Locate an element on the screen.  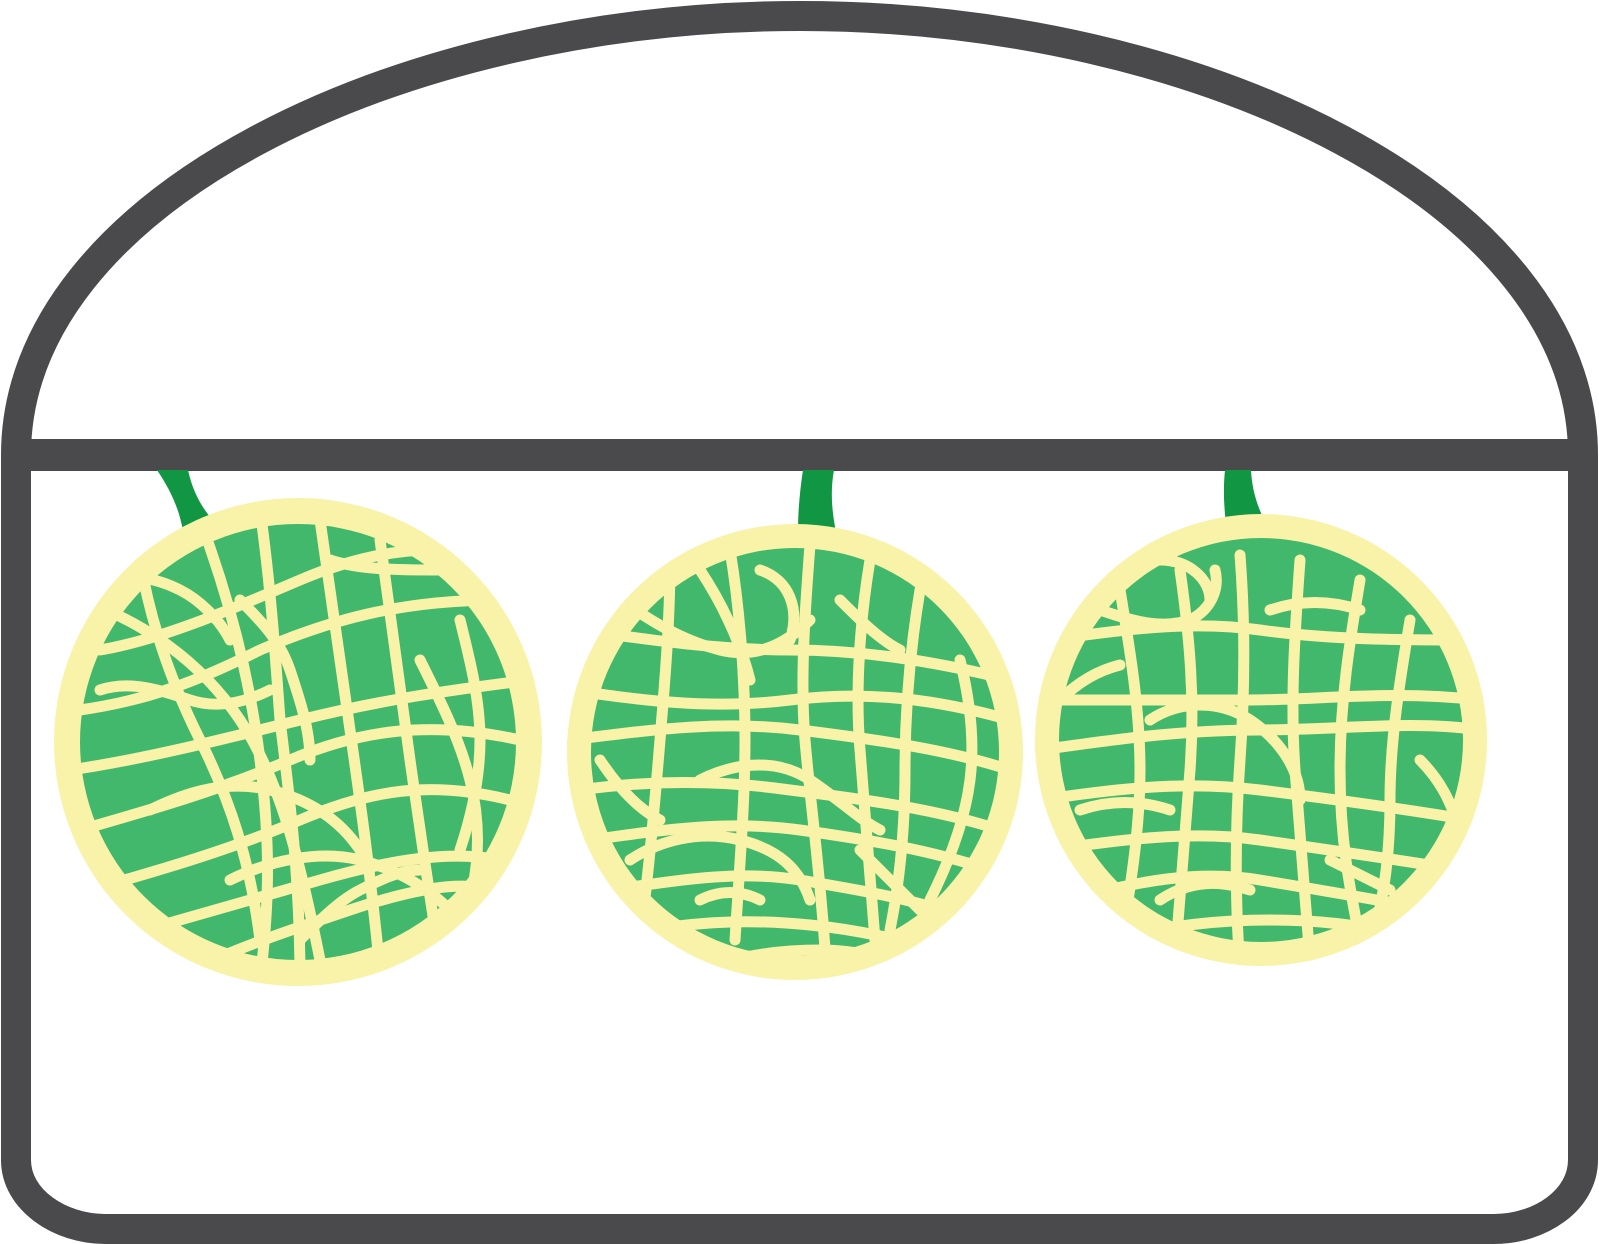
left-melon-netting is located at coordinates (300, 745).